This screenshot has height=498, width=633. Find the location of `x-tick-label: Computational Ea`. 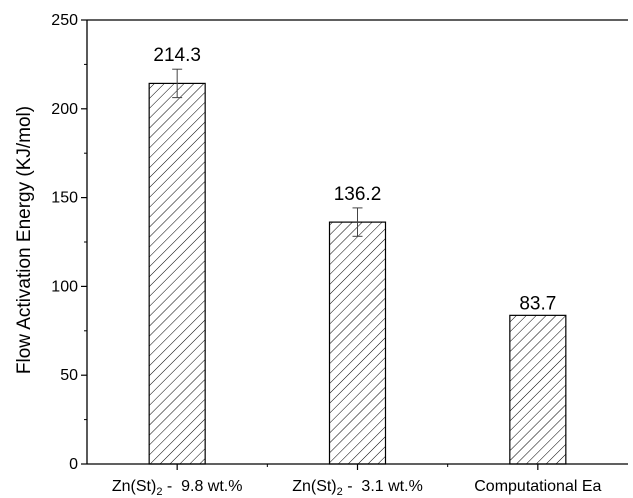

x-tick-label: Computational Ea is located at coordinates (537, 486).